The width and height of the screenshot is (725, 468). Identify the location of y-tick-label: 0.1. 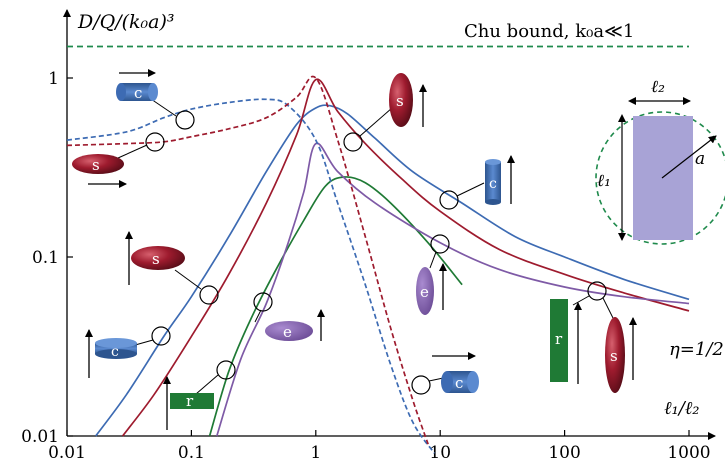
(45, 258).